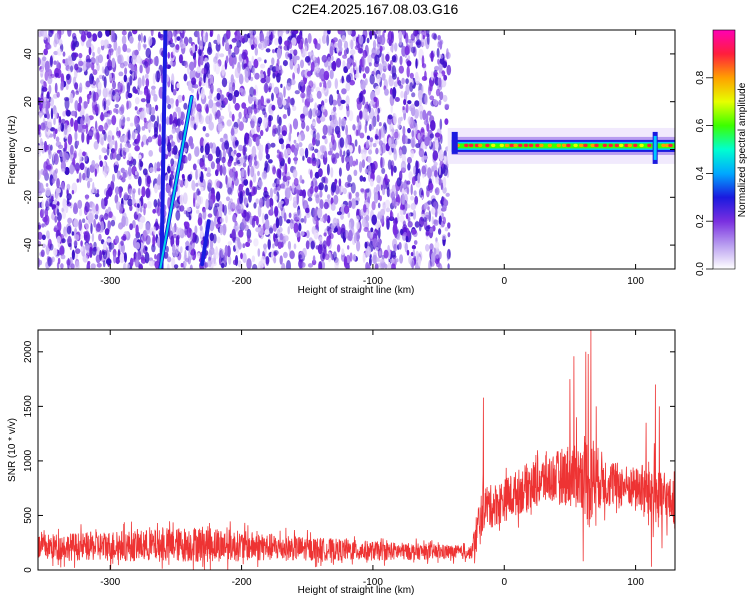 The width and height of the screenshot is (750, 605). I want to click on y-tick-label: -20, so click(28, 197).